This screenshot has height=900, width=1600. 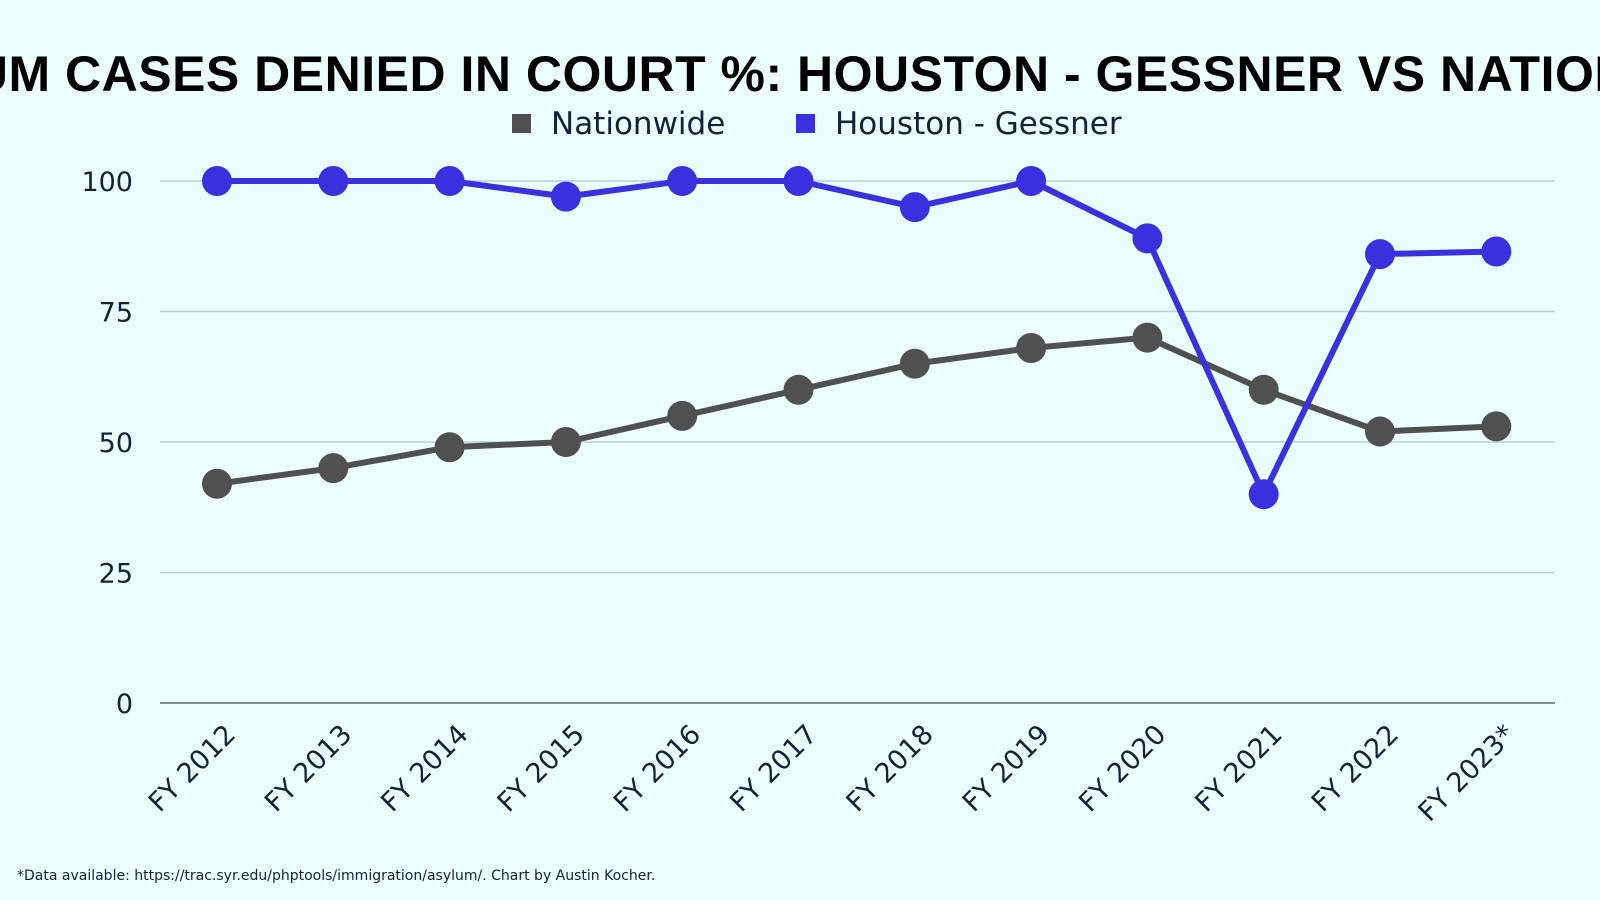 What do you see at coordinates (107, 182) in the screenshot?
I see `y-tick-label: 100` at bounding box center [107, 182].